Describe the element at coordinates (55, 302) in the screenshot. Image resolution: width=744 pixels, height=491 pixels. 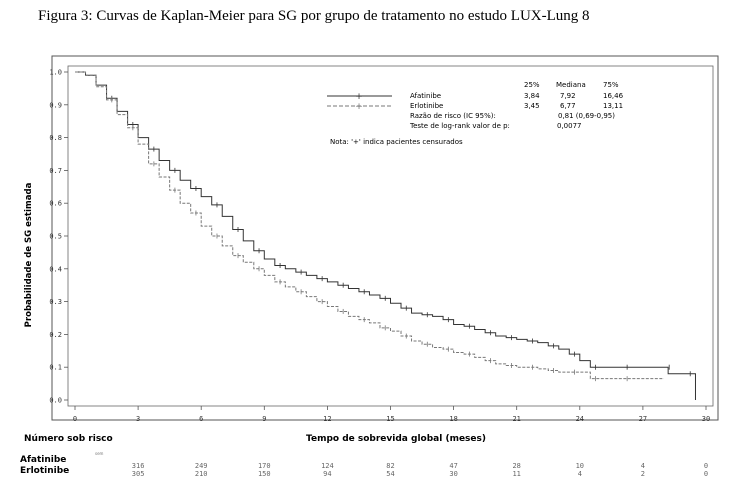
I see `y-tick-label-3: 0.3` at that location.